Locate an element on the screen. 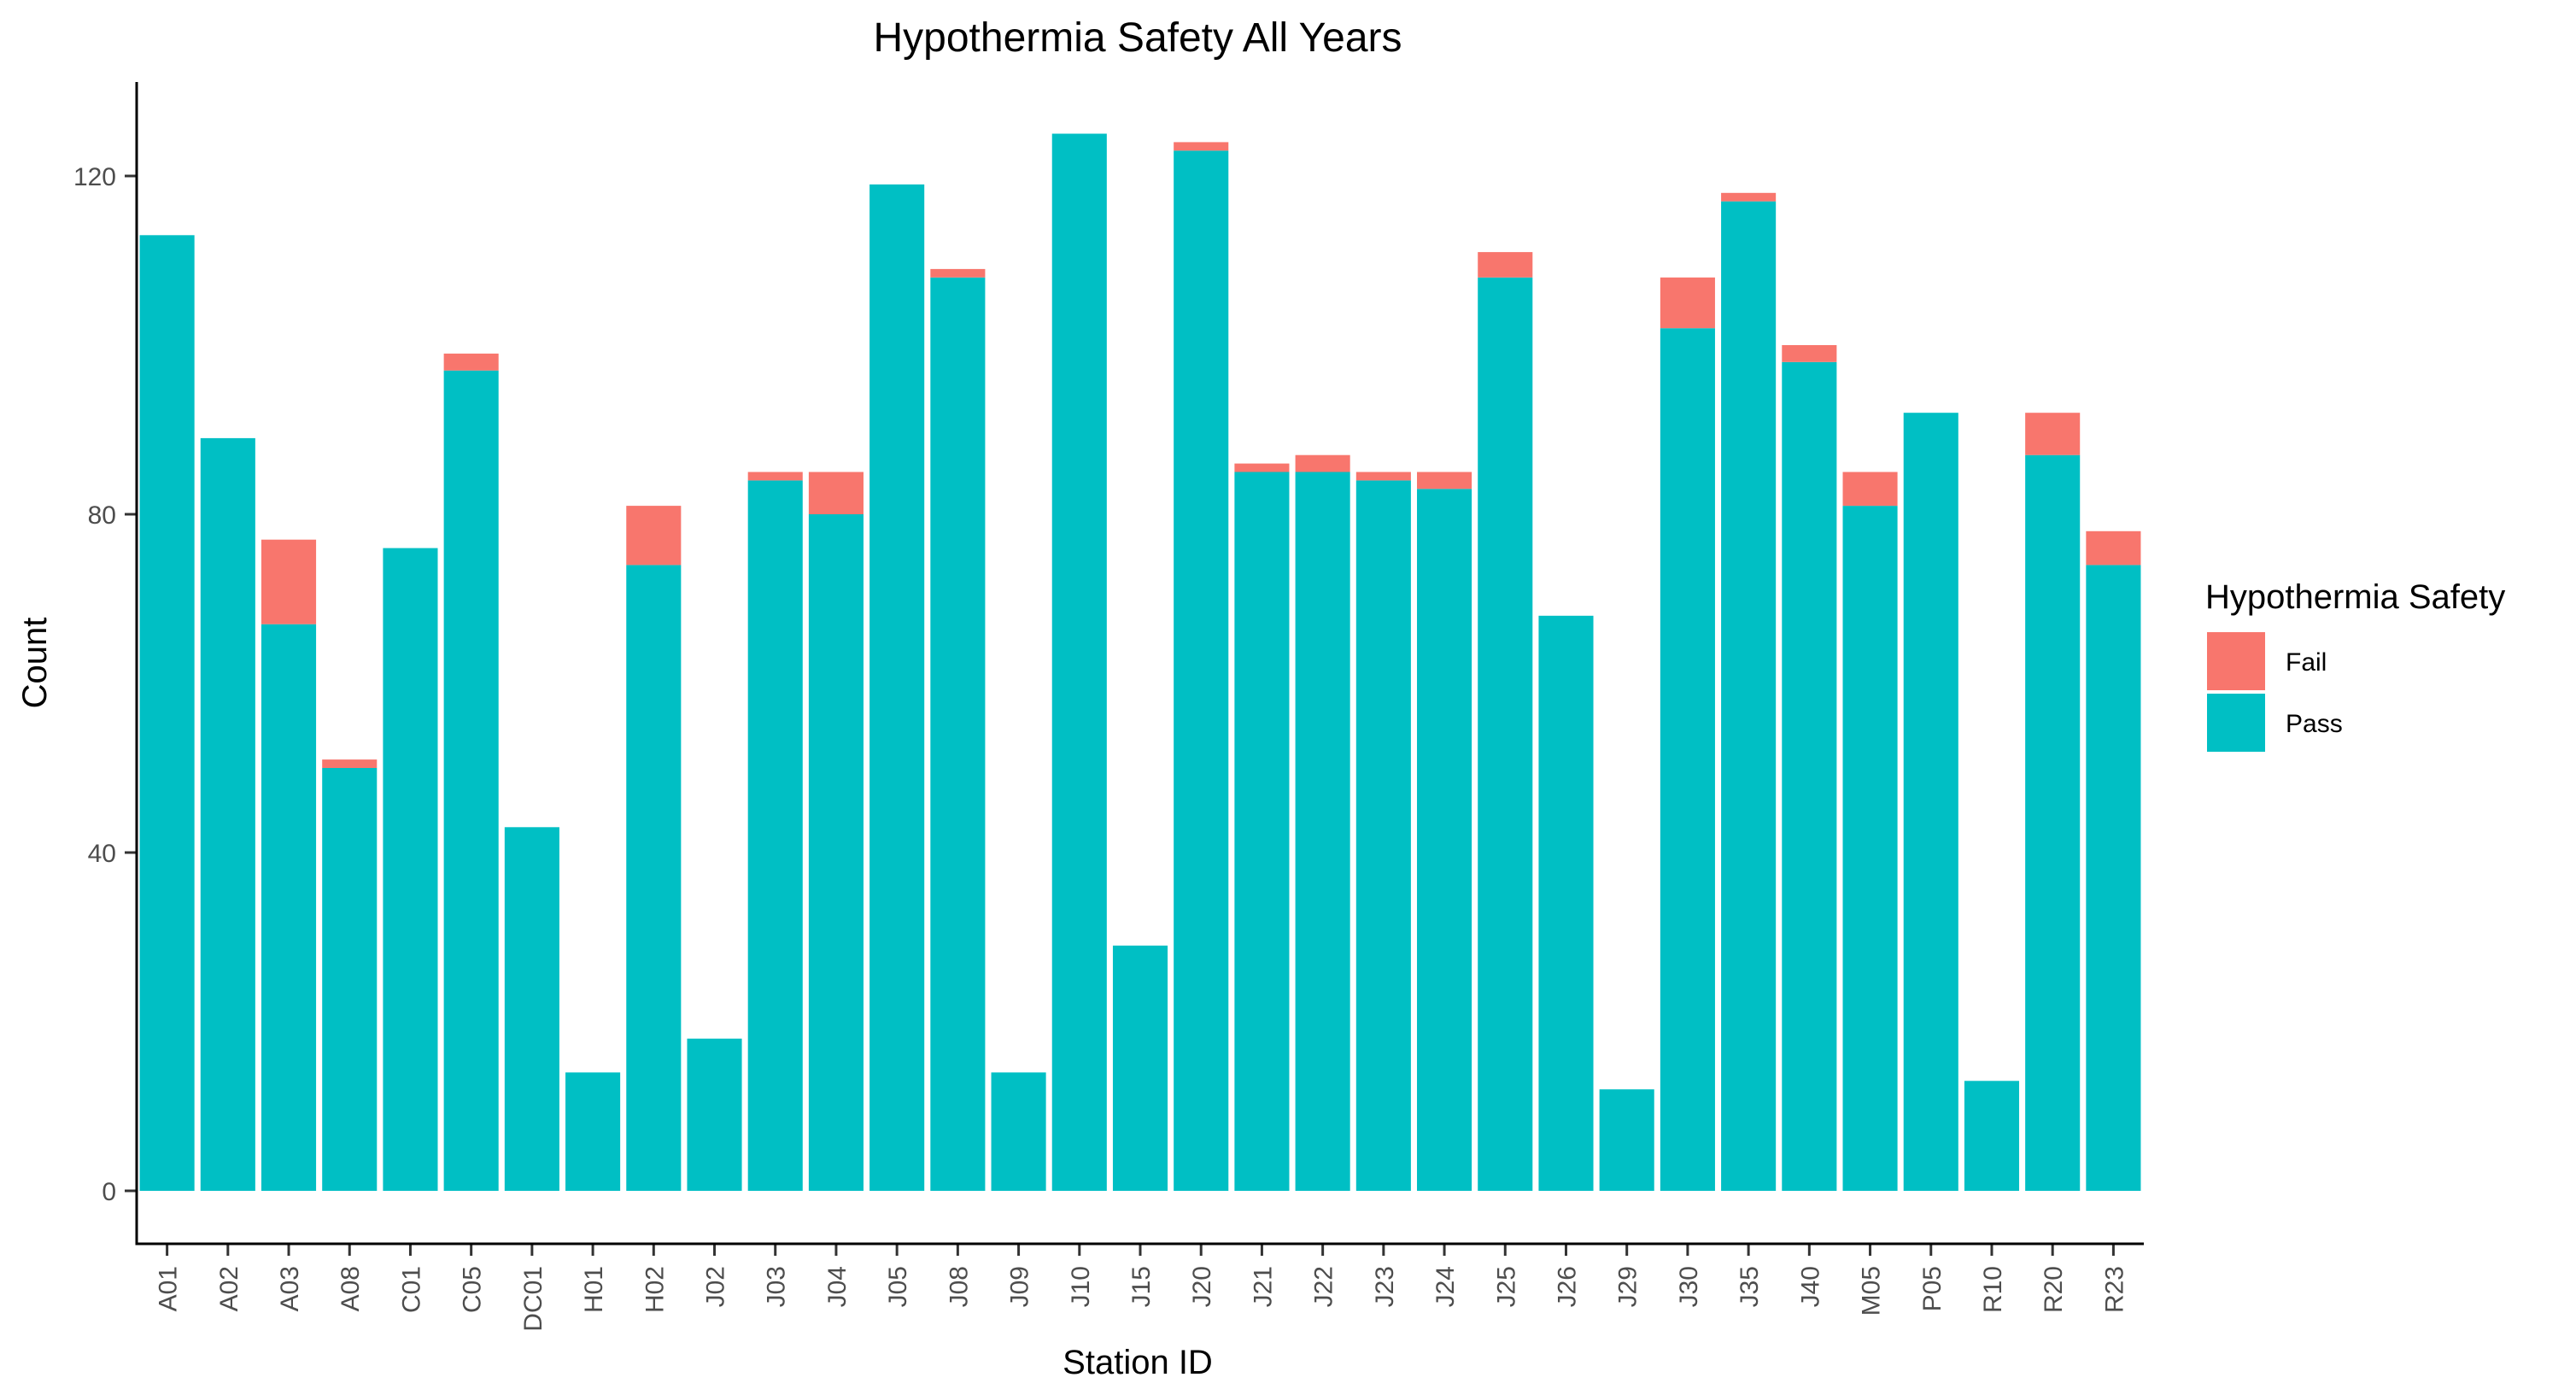 The height and width of the screenshot is (1395, 2576). bar-pass-J26 is located at coordinates (1566, 903).